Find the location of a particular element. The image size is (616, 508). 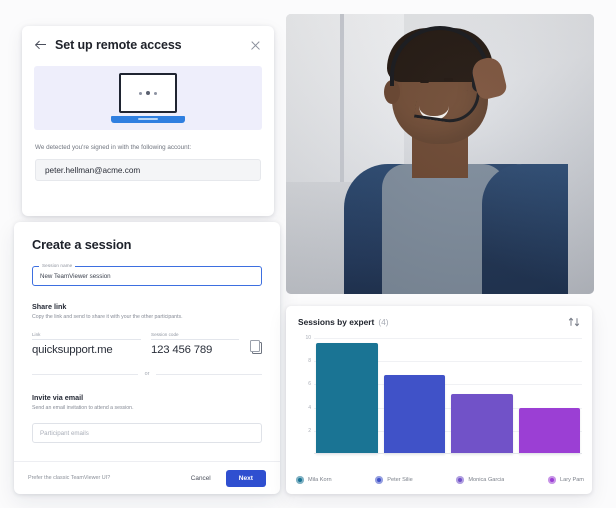

back-arrow-icon is located at coordinates (41, 45).